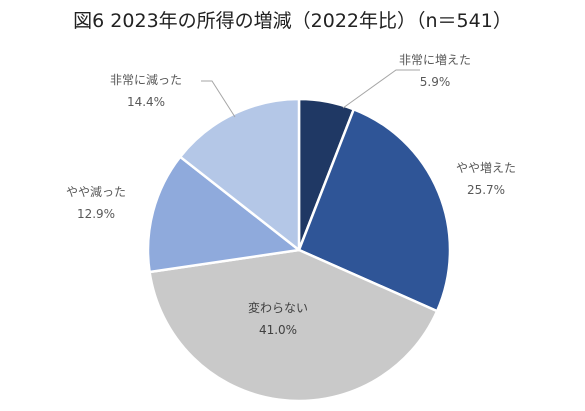  I want to click on slice-value-label-3: 41.0%, so click(278, 330).